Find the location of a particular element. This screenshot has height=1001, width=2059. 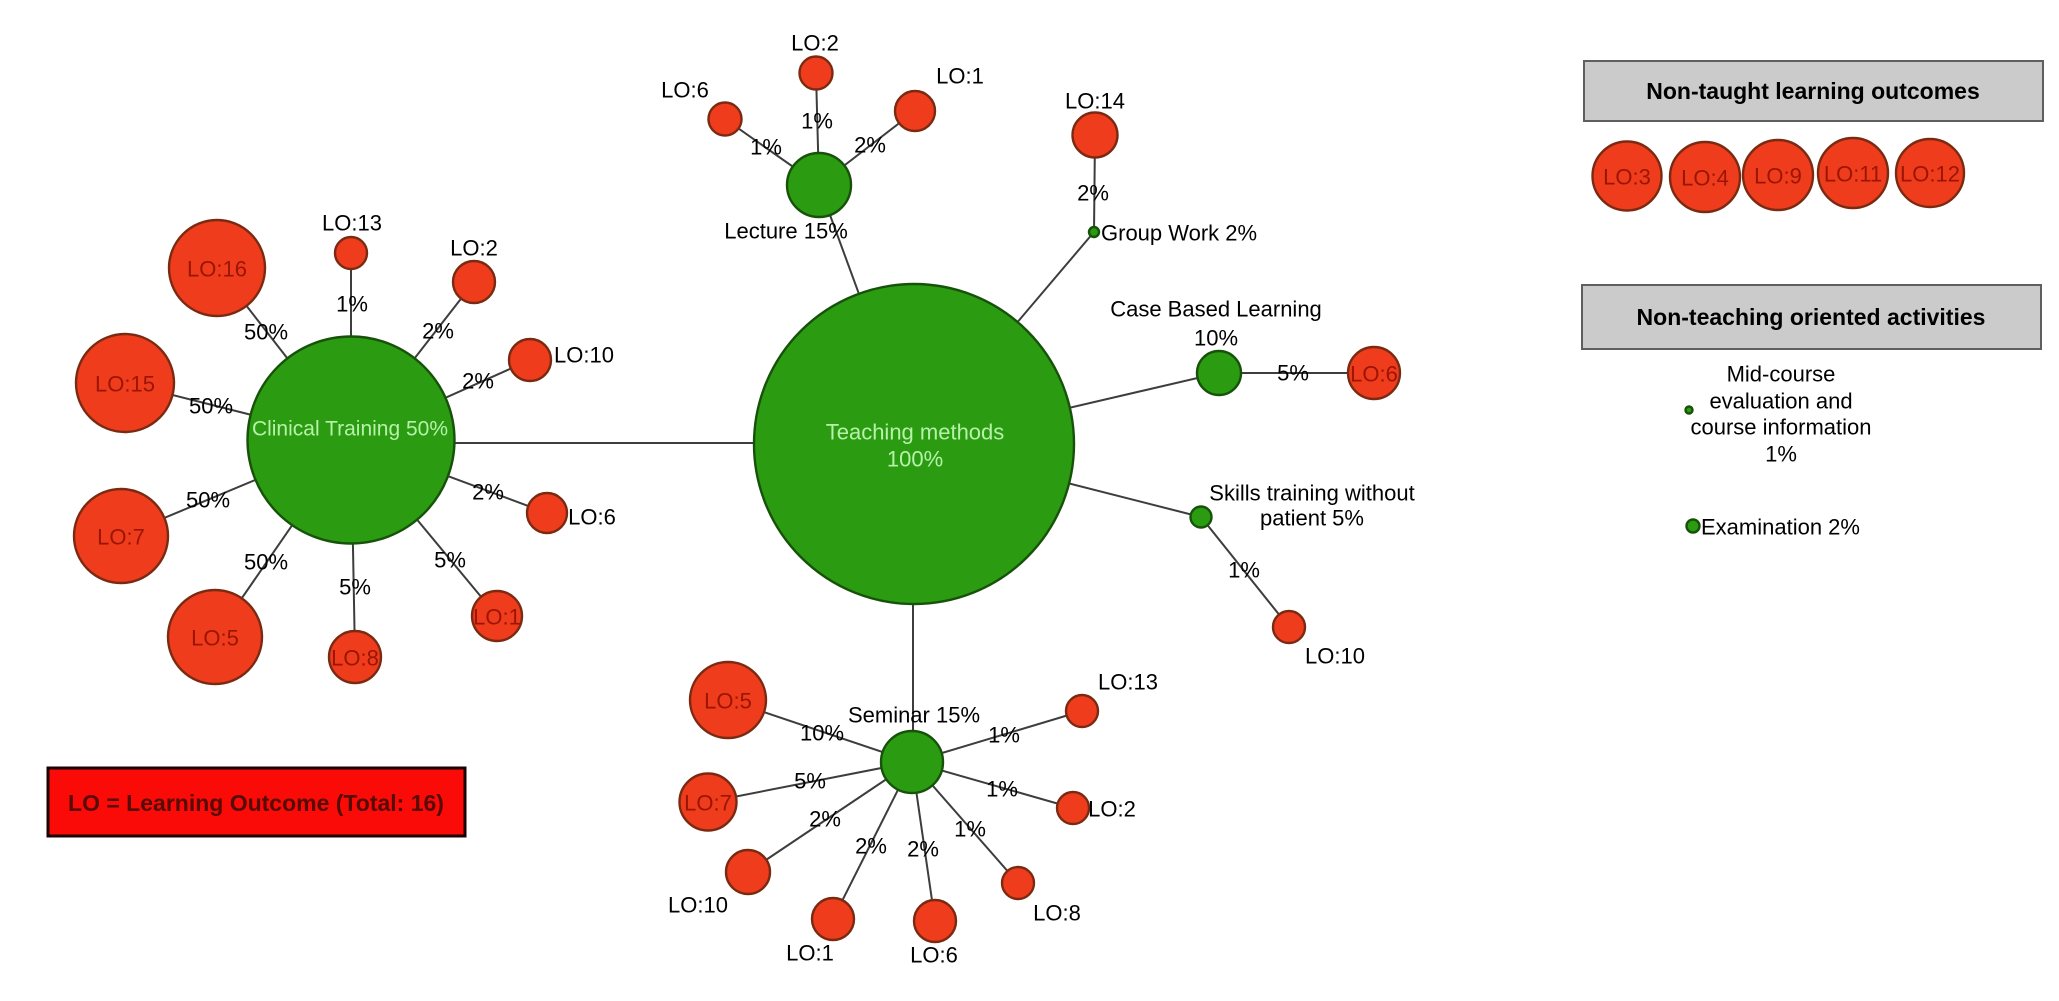

svg-text: LO:15 is located at coordinates (125, 384).